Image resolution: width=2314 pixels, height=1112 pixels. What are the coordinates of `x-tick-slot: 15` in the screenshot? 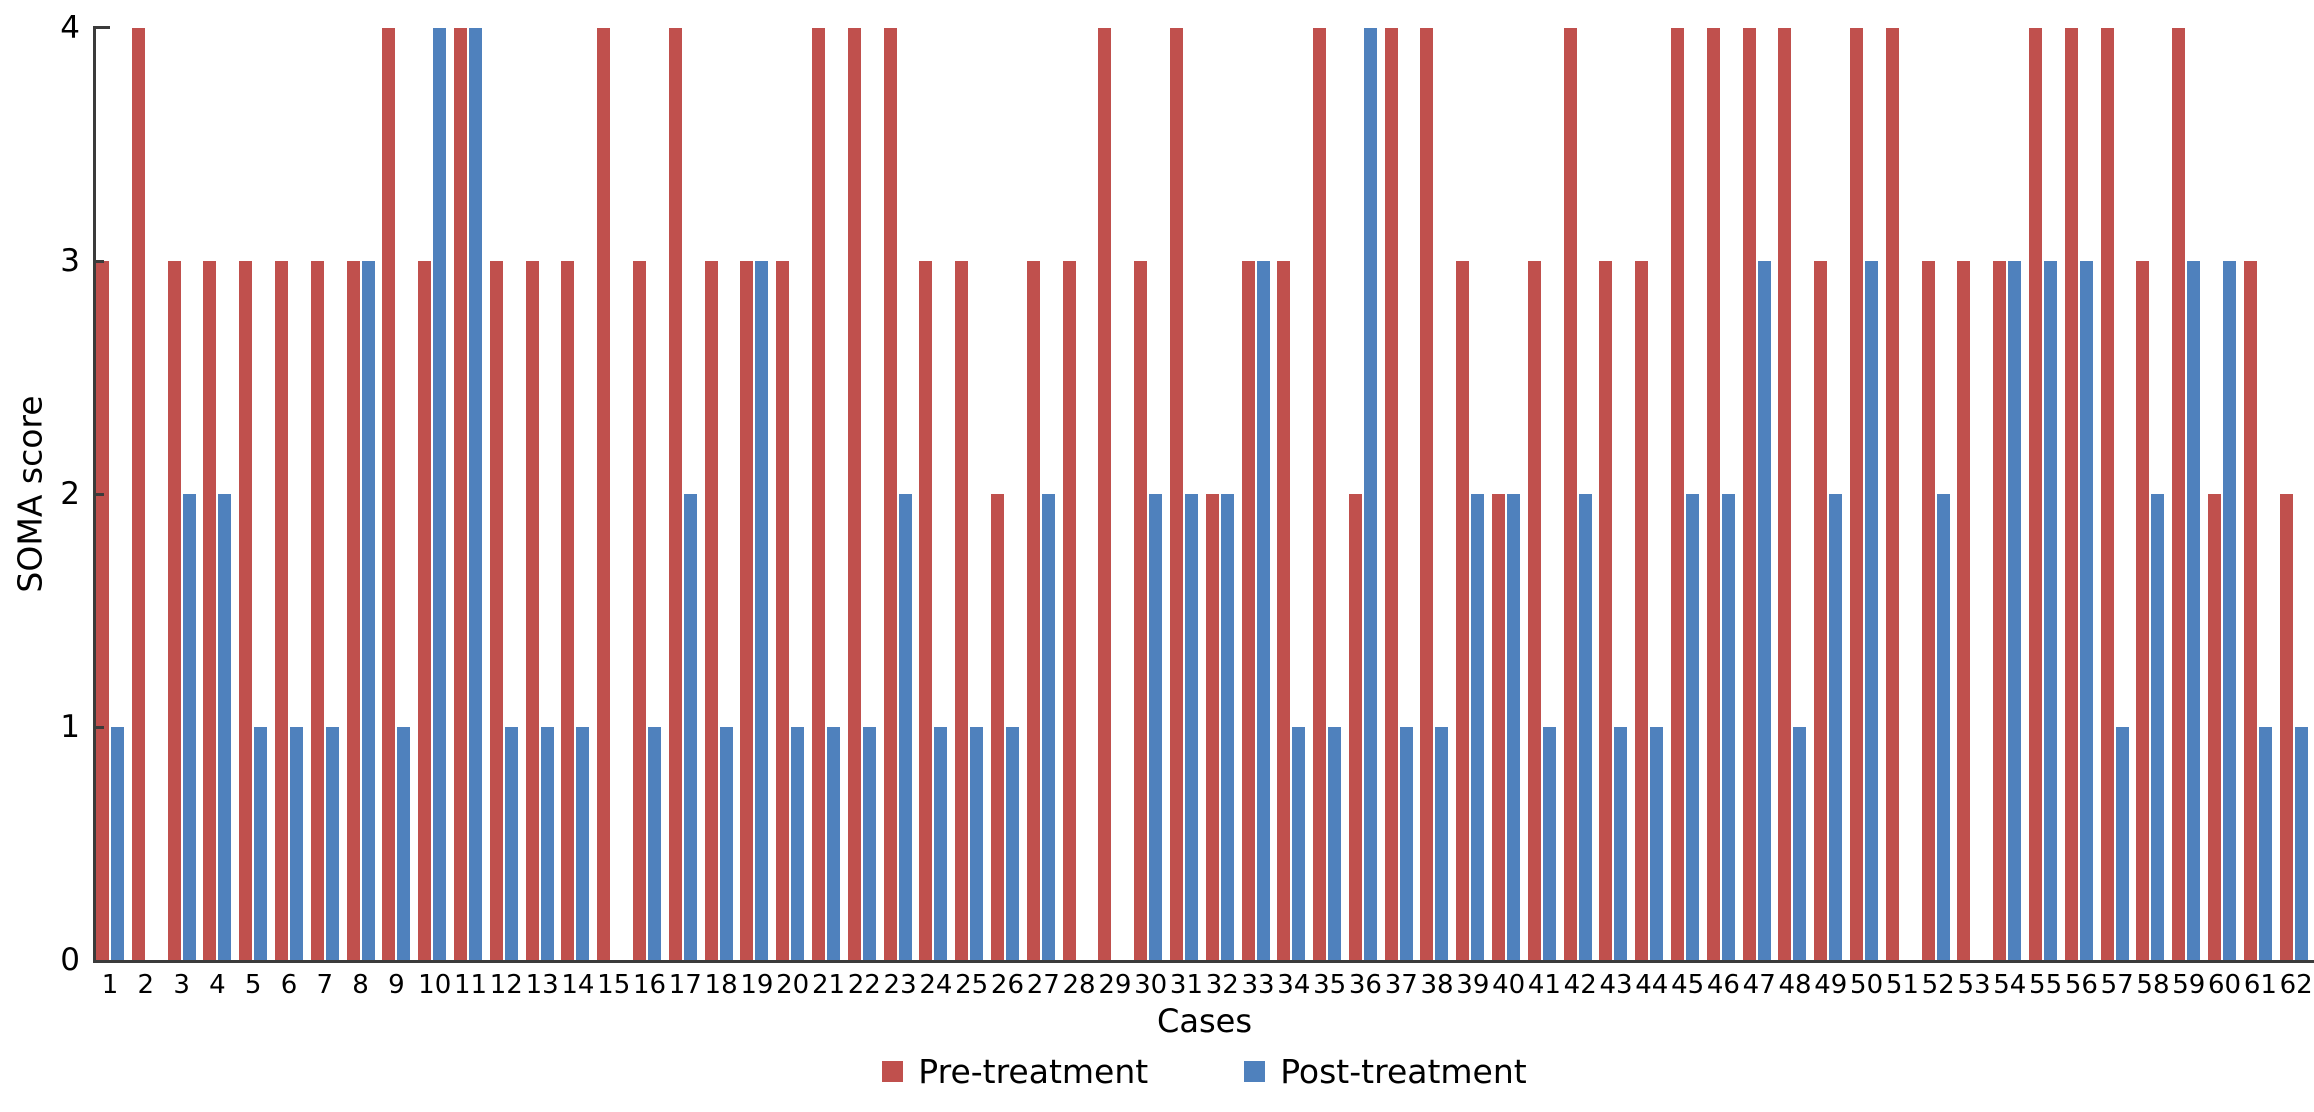 It's located at (614, 985).